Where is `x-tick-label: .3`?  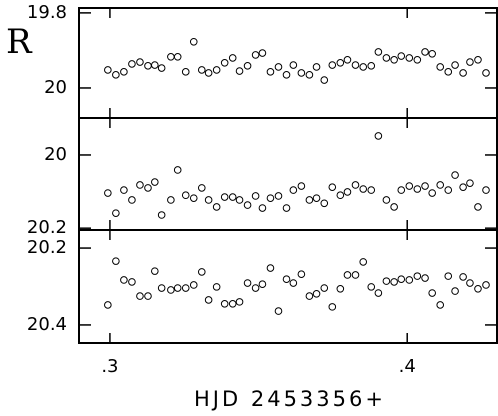 x-tick-label: .3 is located at coordinates (109, 366).